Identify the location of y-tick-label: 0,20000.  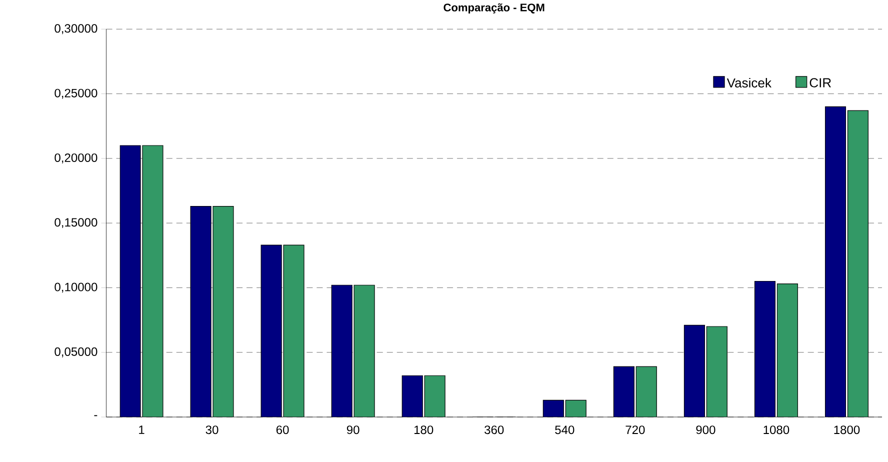
(76, 158).